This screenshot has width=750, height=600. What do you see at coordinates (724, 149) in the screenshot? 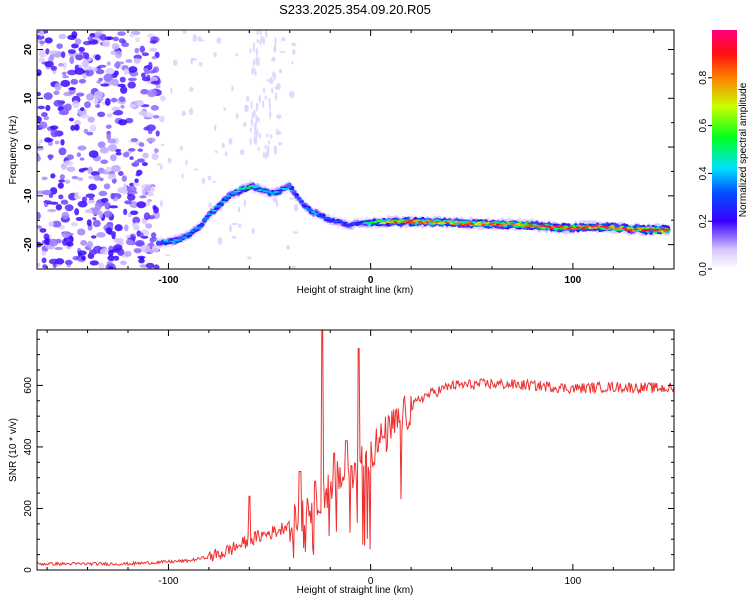
I see `colorbar-gradient` at bounding box center [724, 149].